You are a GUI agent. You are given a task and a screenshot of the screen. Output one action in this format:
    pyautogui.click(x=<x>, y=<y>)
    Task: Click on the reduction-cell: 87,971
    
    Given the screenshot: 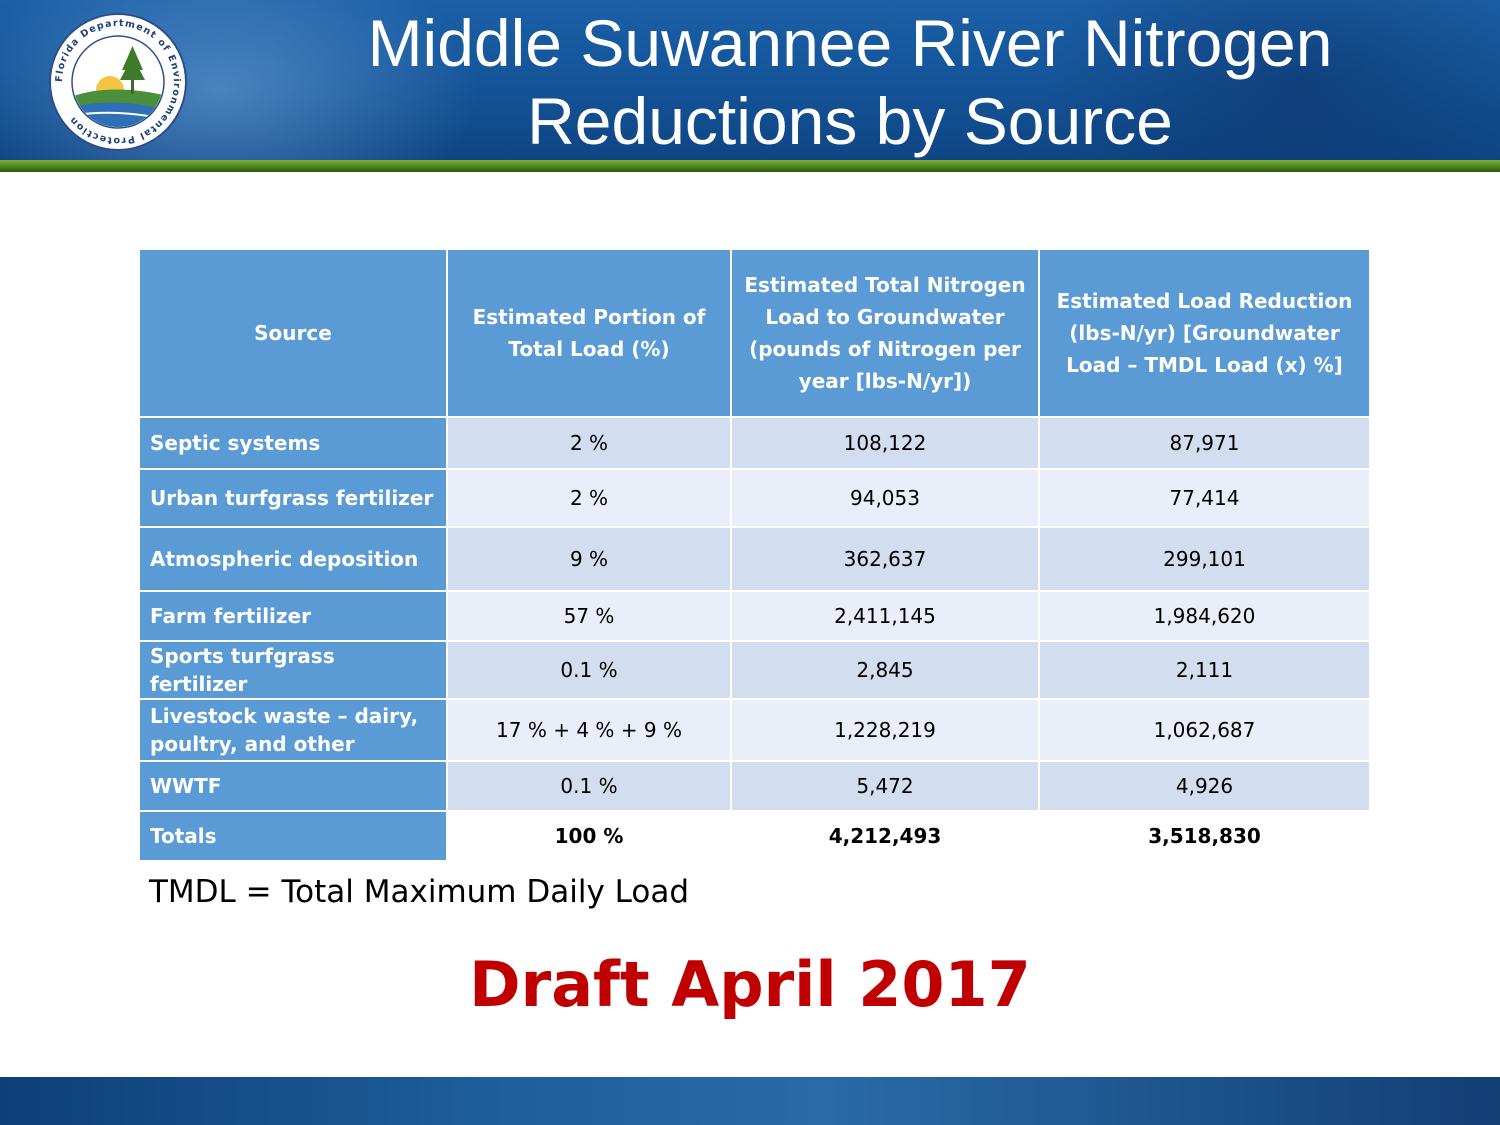 What is the action you would take?
    pyautogui.click(x=1204, y=443)
    